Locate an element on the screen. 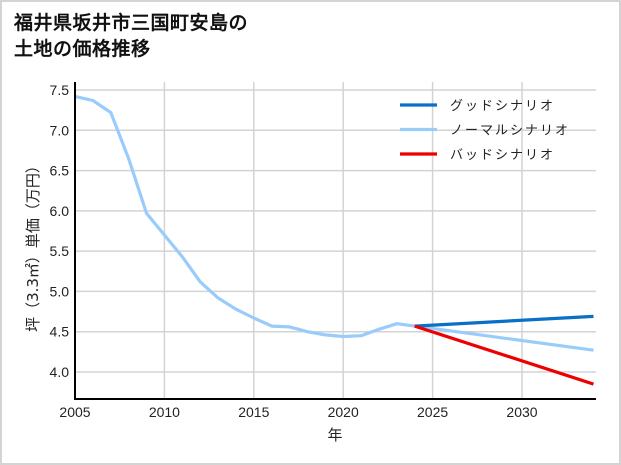 This screenshot has width=621, height=465. y-tick-label: 5.0 is located at coordinates (60, 291).